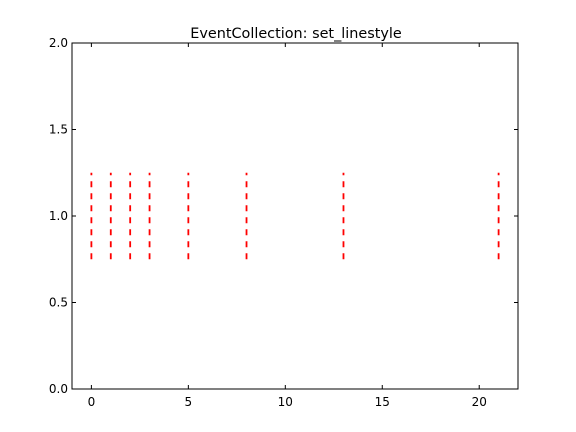  I want to click on y-tick-label-4: 2.0, so click(58, 43).